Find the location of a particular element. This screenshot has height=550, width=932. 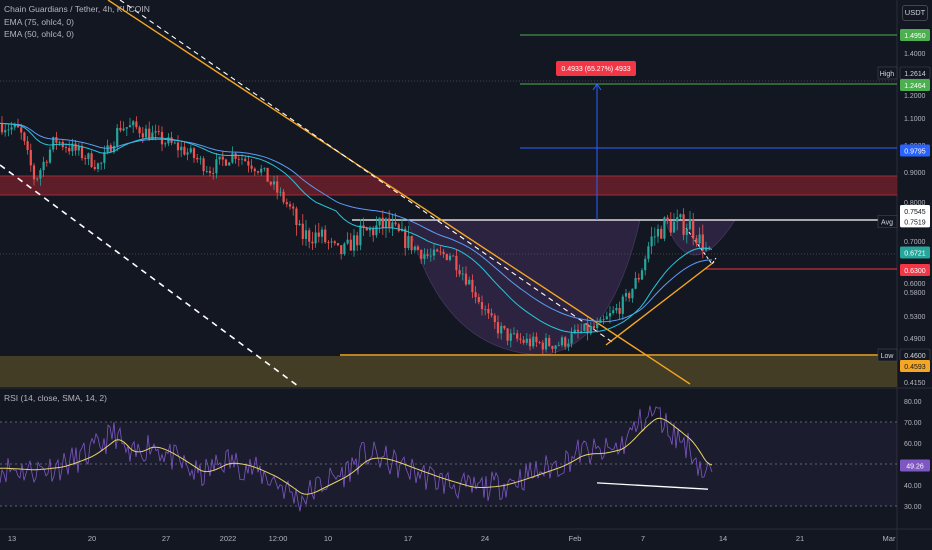

currency-button: USDT is located at coordinates (915, 13).